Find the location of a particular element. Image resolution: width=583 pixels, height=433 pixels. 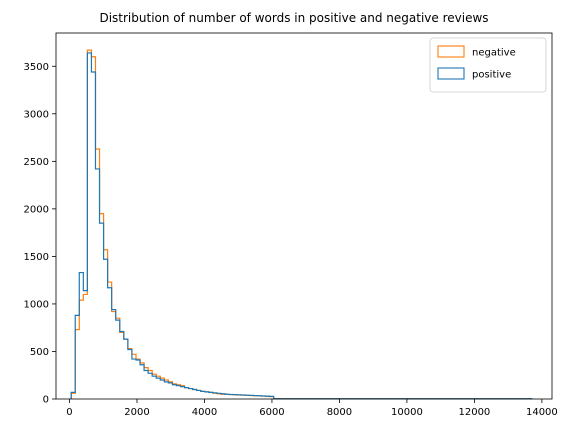

x-axis: 0 2000 4000 6000 8000 10000 12000 14000 is located at coordinates (312, 408).